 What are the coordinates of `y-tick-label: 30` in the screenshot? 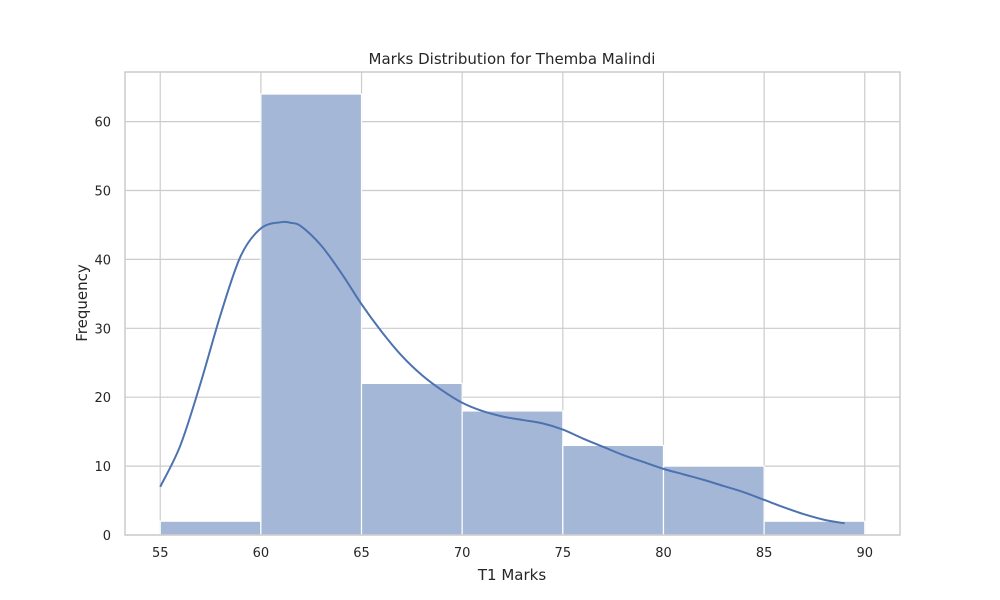 It's located at (102, 329).